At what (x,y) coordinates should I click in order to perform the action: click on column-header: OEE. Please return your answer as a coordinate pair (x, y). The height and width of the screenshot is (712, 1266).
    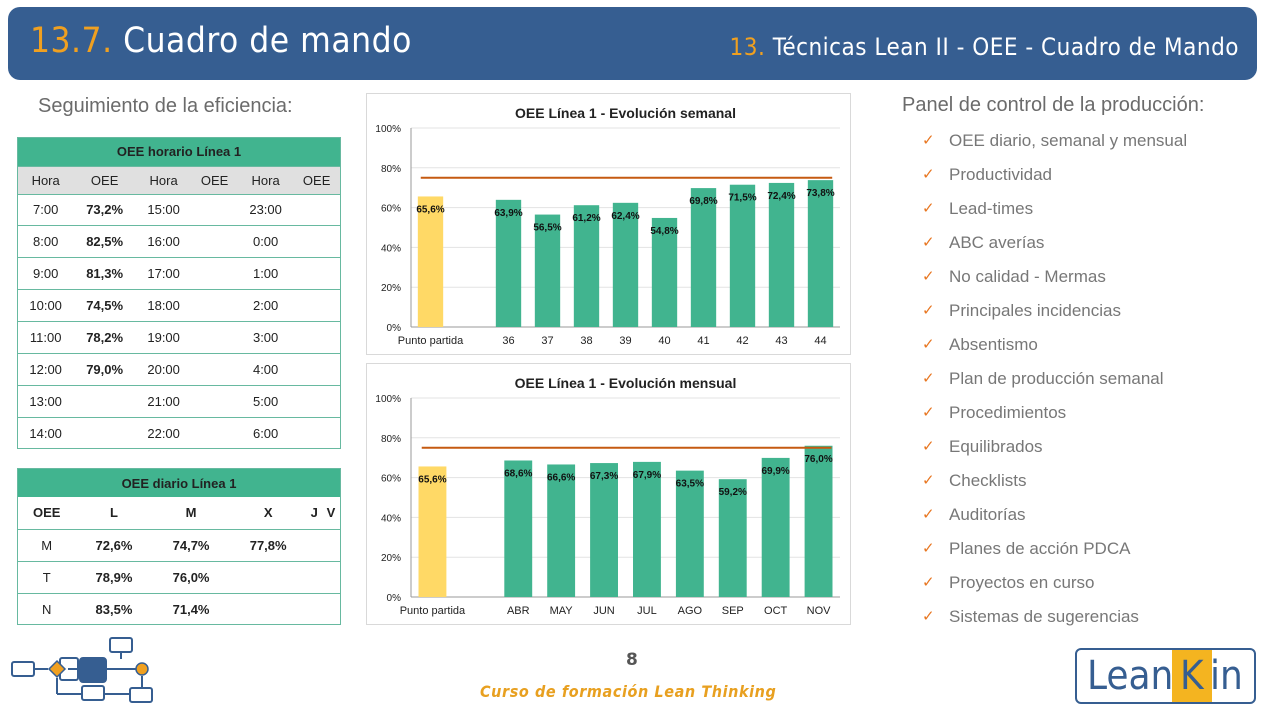
    Looking at the image, I should click on (104, 179).